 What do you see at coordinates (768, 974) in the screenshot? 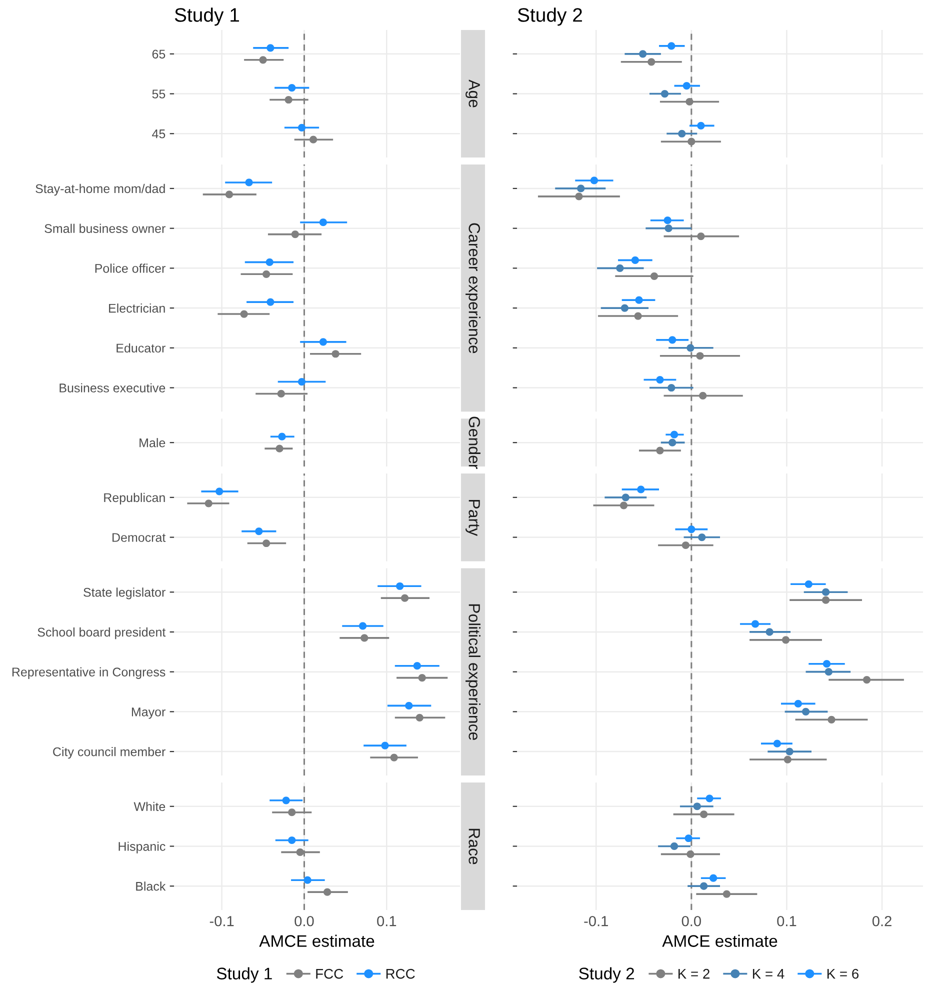
I see `legend-label: K = 4` at bounding box center [768, 974].